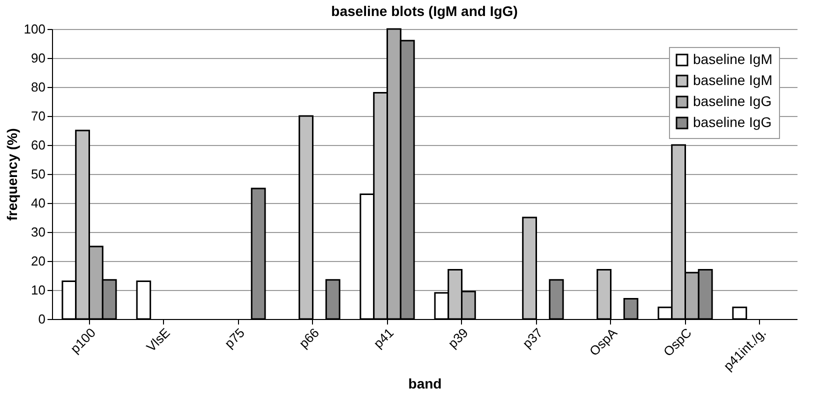 This screenshot has width=833, height=414. Describe the element at coordinates (457, 338) in the screenshot. I see `x-tick-label: p39` at that location.